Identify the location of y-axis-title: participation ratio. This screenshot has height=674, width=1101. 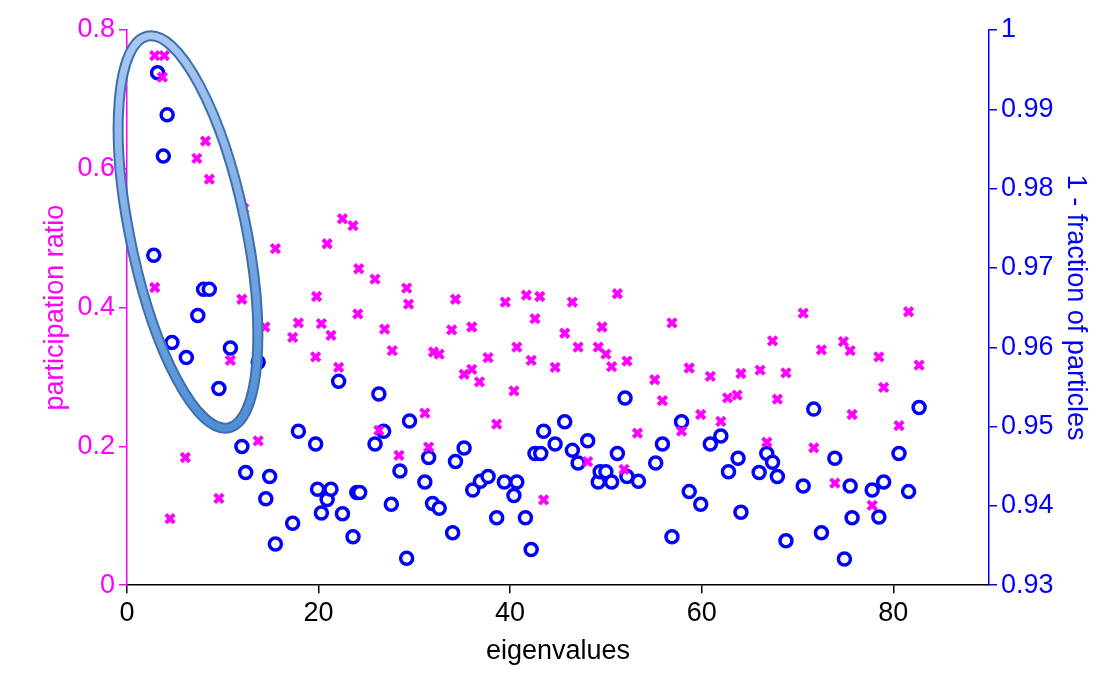
(53, 307).